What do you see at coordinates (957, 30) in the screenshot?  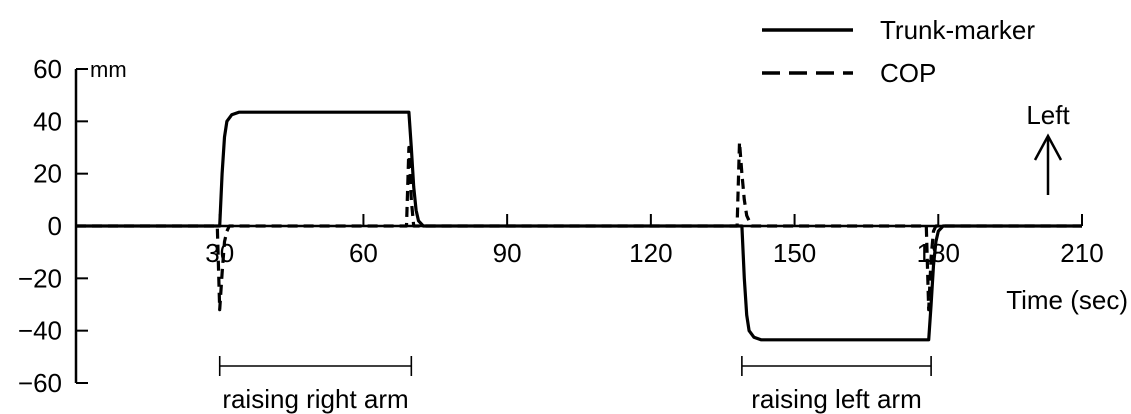 I see `legend-label: Trunk-marker` at bounding box center [957, 30].